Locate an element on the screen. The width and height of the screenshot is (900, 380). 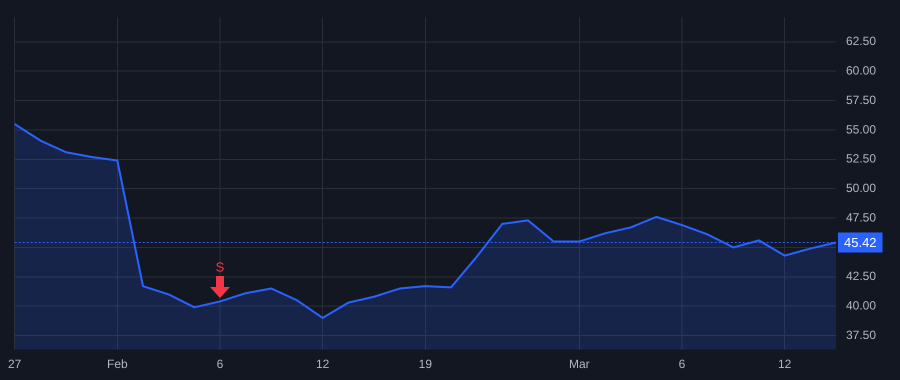
y-tick-label: 60.00 is located at coordinates (861, 71).